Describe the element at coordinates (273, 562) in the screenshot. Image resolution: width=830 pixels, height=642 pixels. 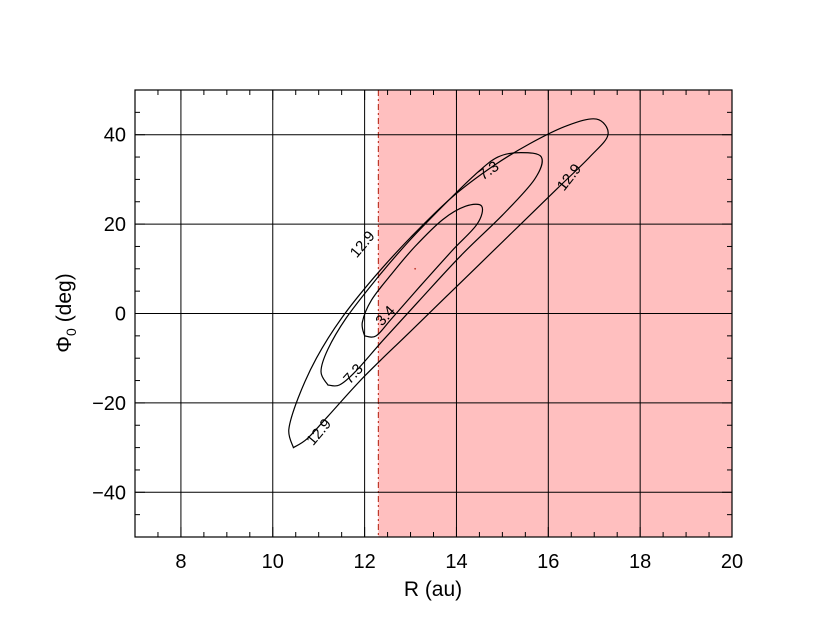
I see `x-tick-label-10: 10` at that location.